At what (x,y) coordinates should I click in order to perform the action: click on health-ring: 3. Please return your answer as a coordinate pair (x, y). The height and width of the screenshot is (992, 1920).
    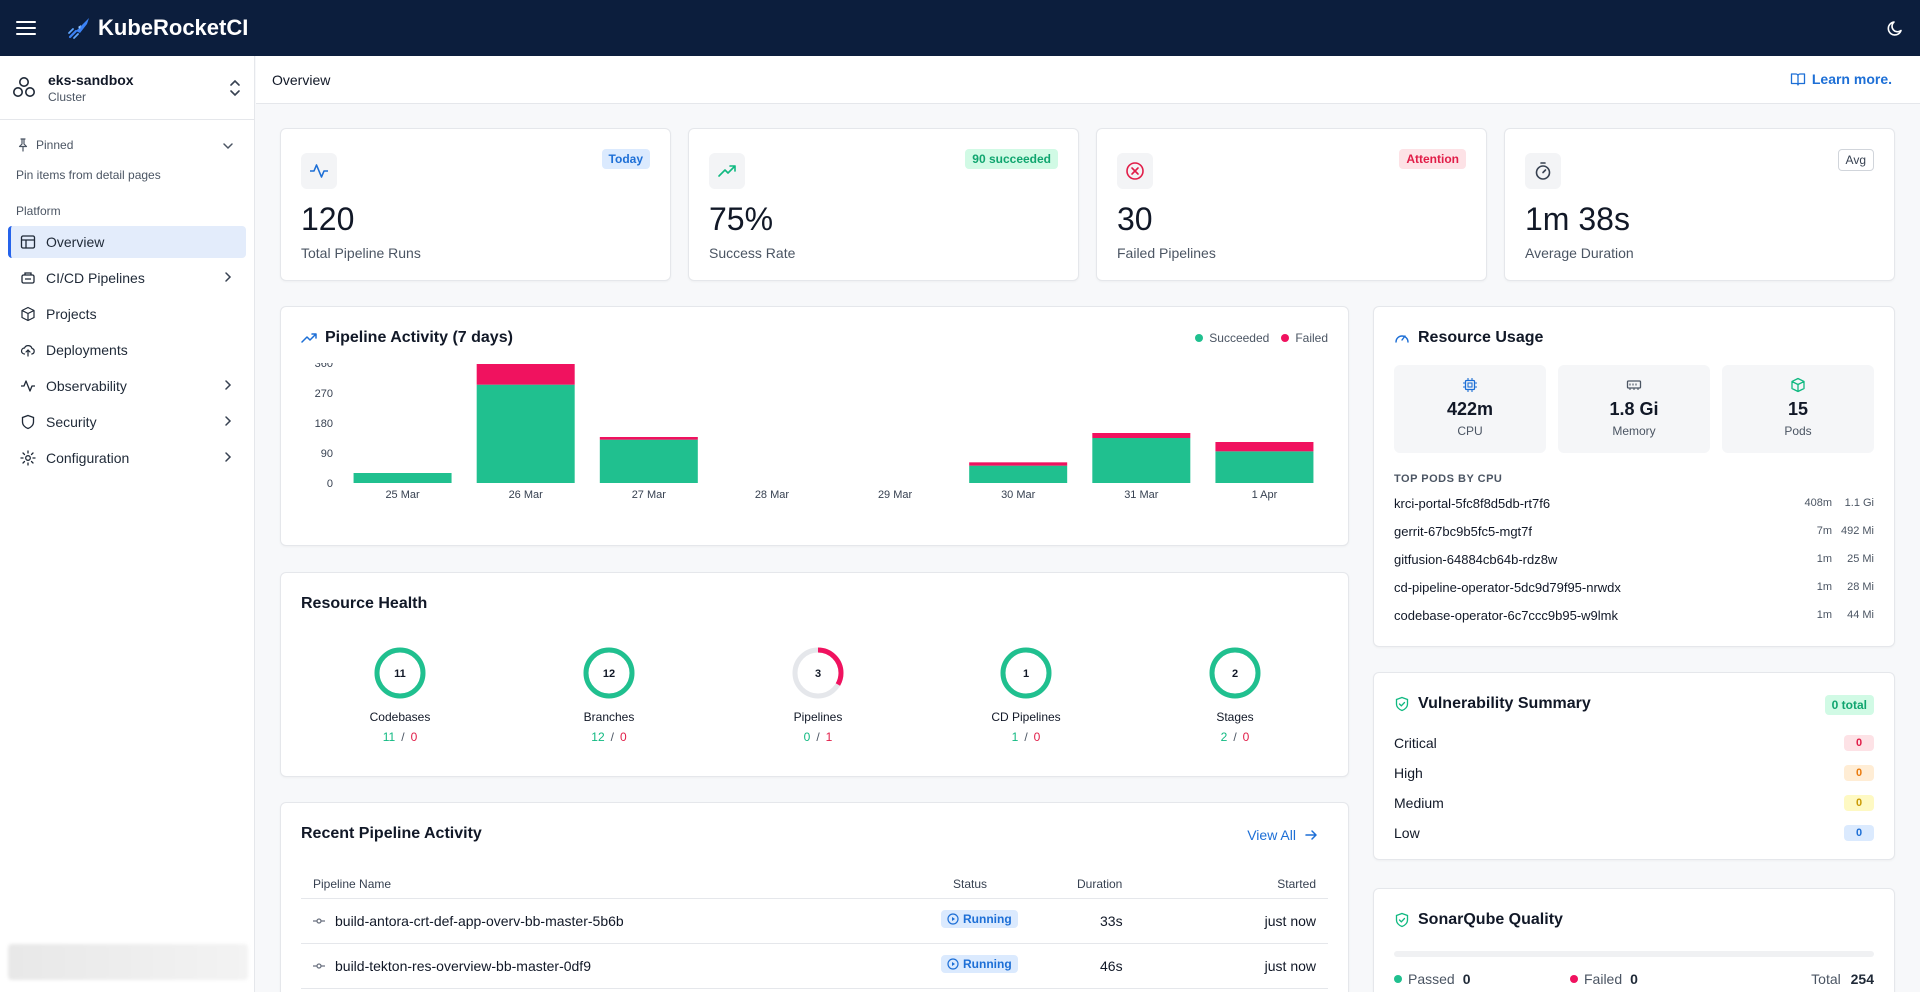
    Looking at the image, I should click on (818, 673).